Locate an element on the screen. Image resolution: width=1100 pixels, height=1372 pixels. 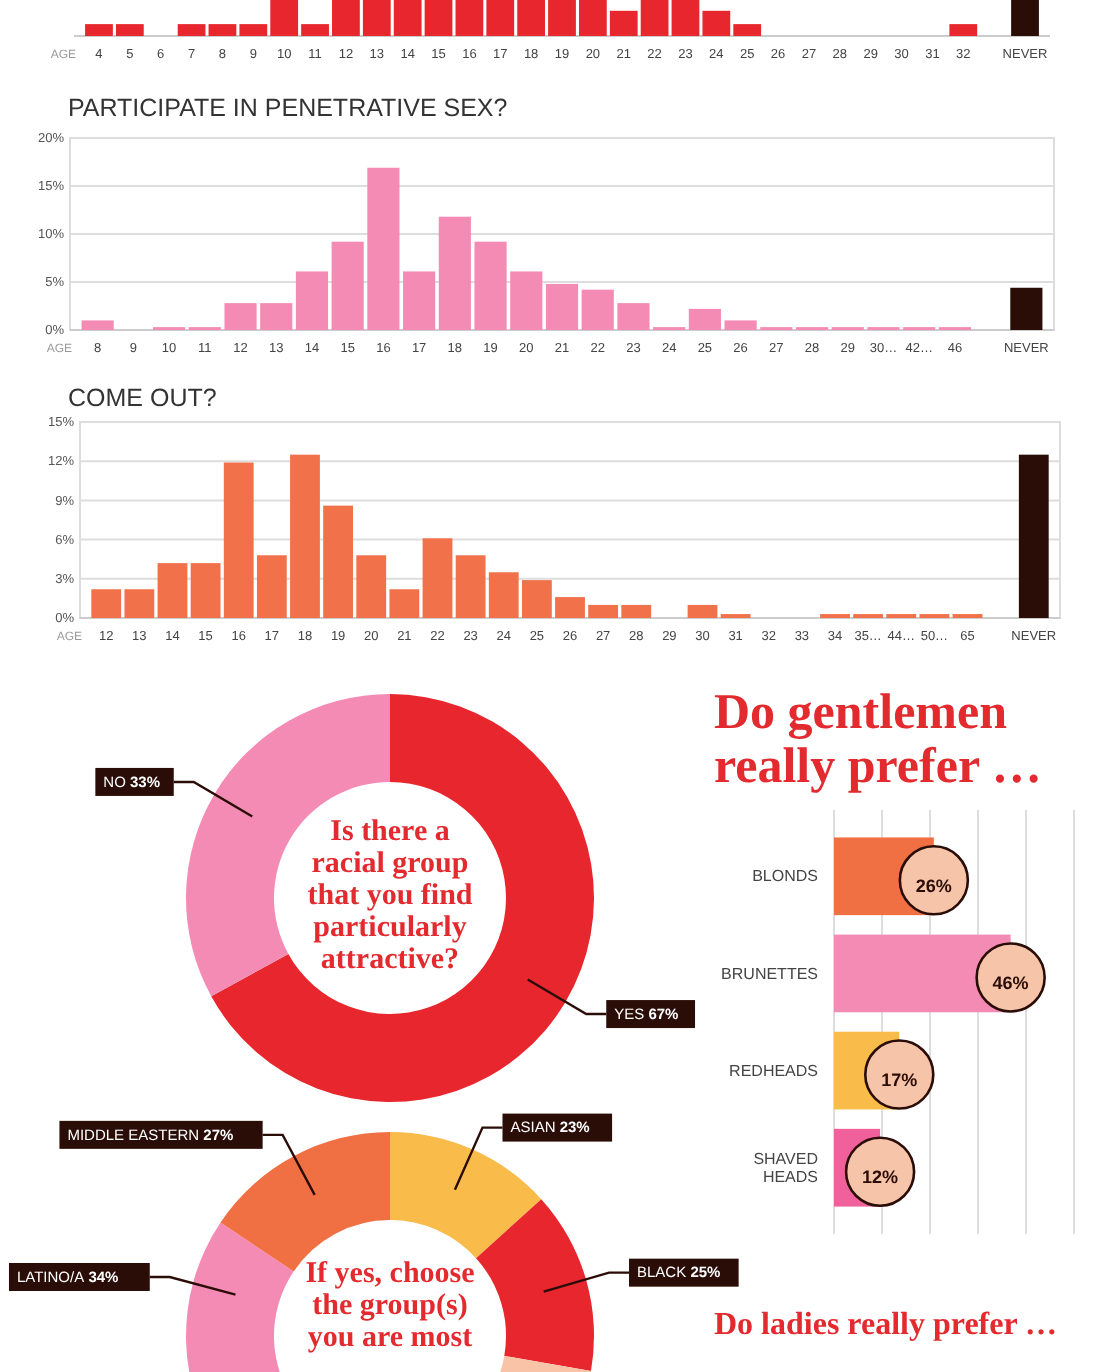
data-label: 26% is located at coordinates (933, 886).